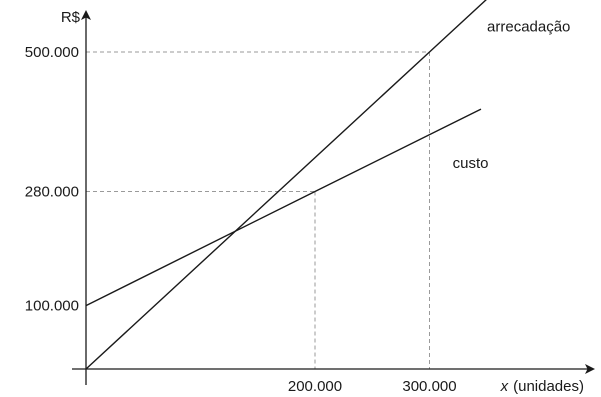  Describe the element at coordinates (315, 386) in the screenshot. I see `x-tick-label-0: 200.000` at that location.